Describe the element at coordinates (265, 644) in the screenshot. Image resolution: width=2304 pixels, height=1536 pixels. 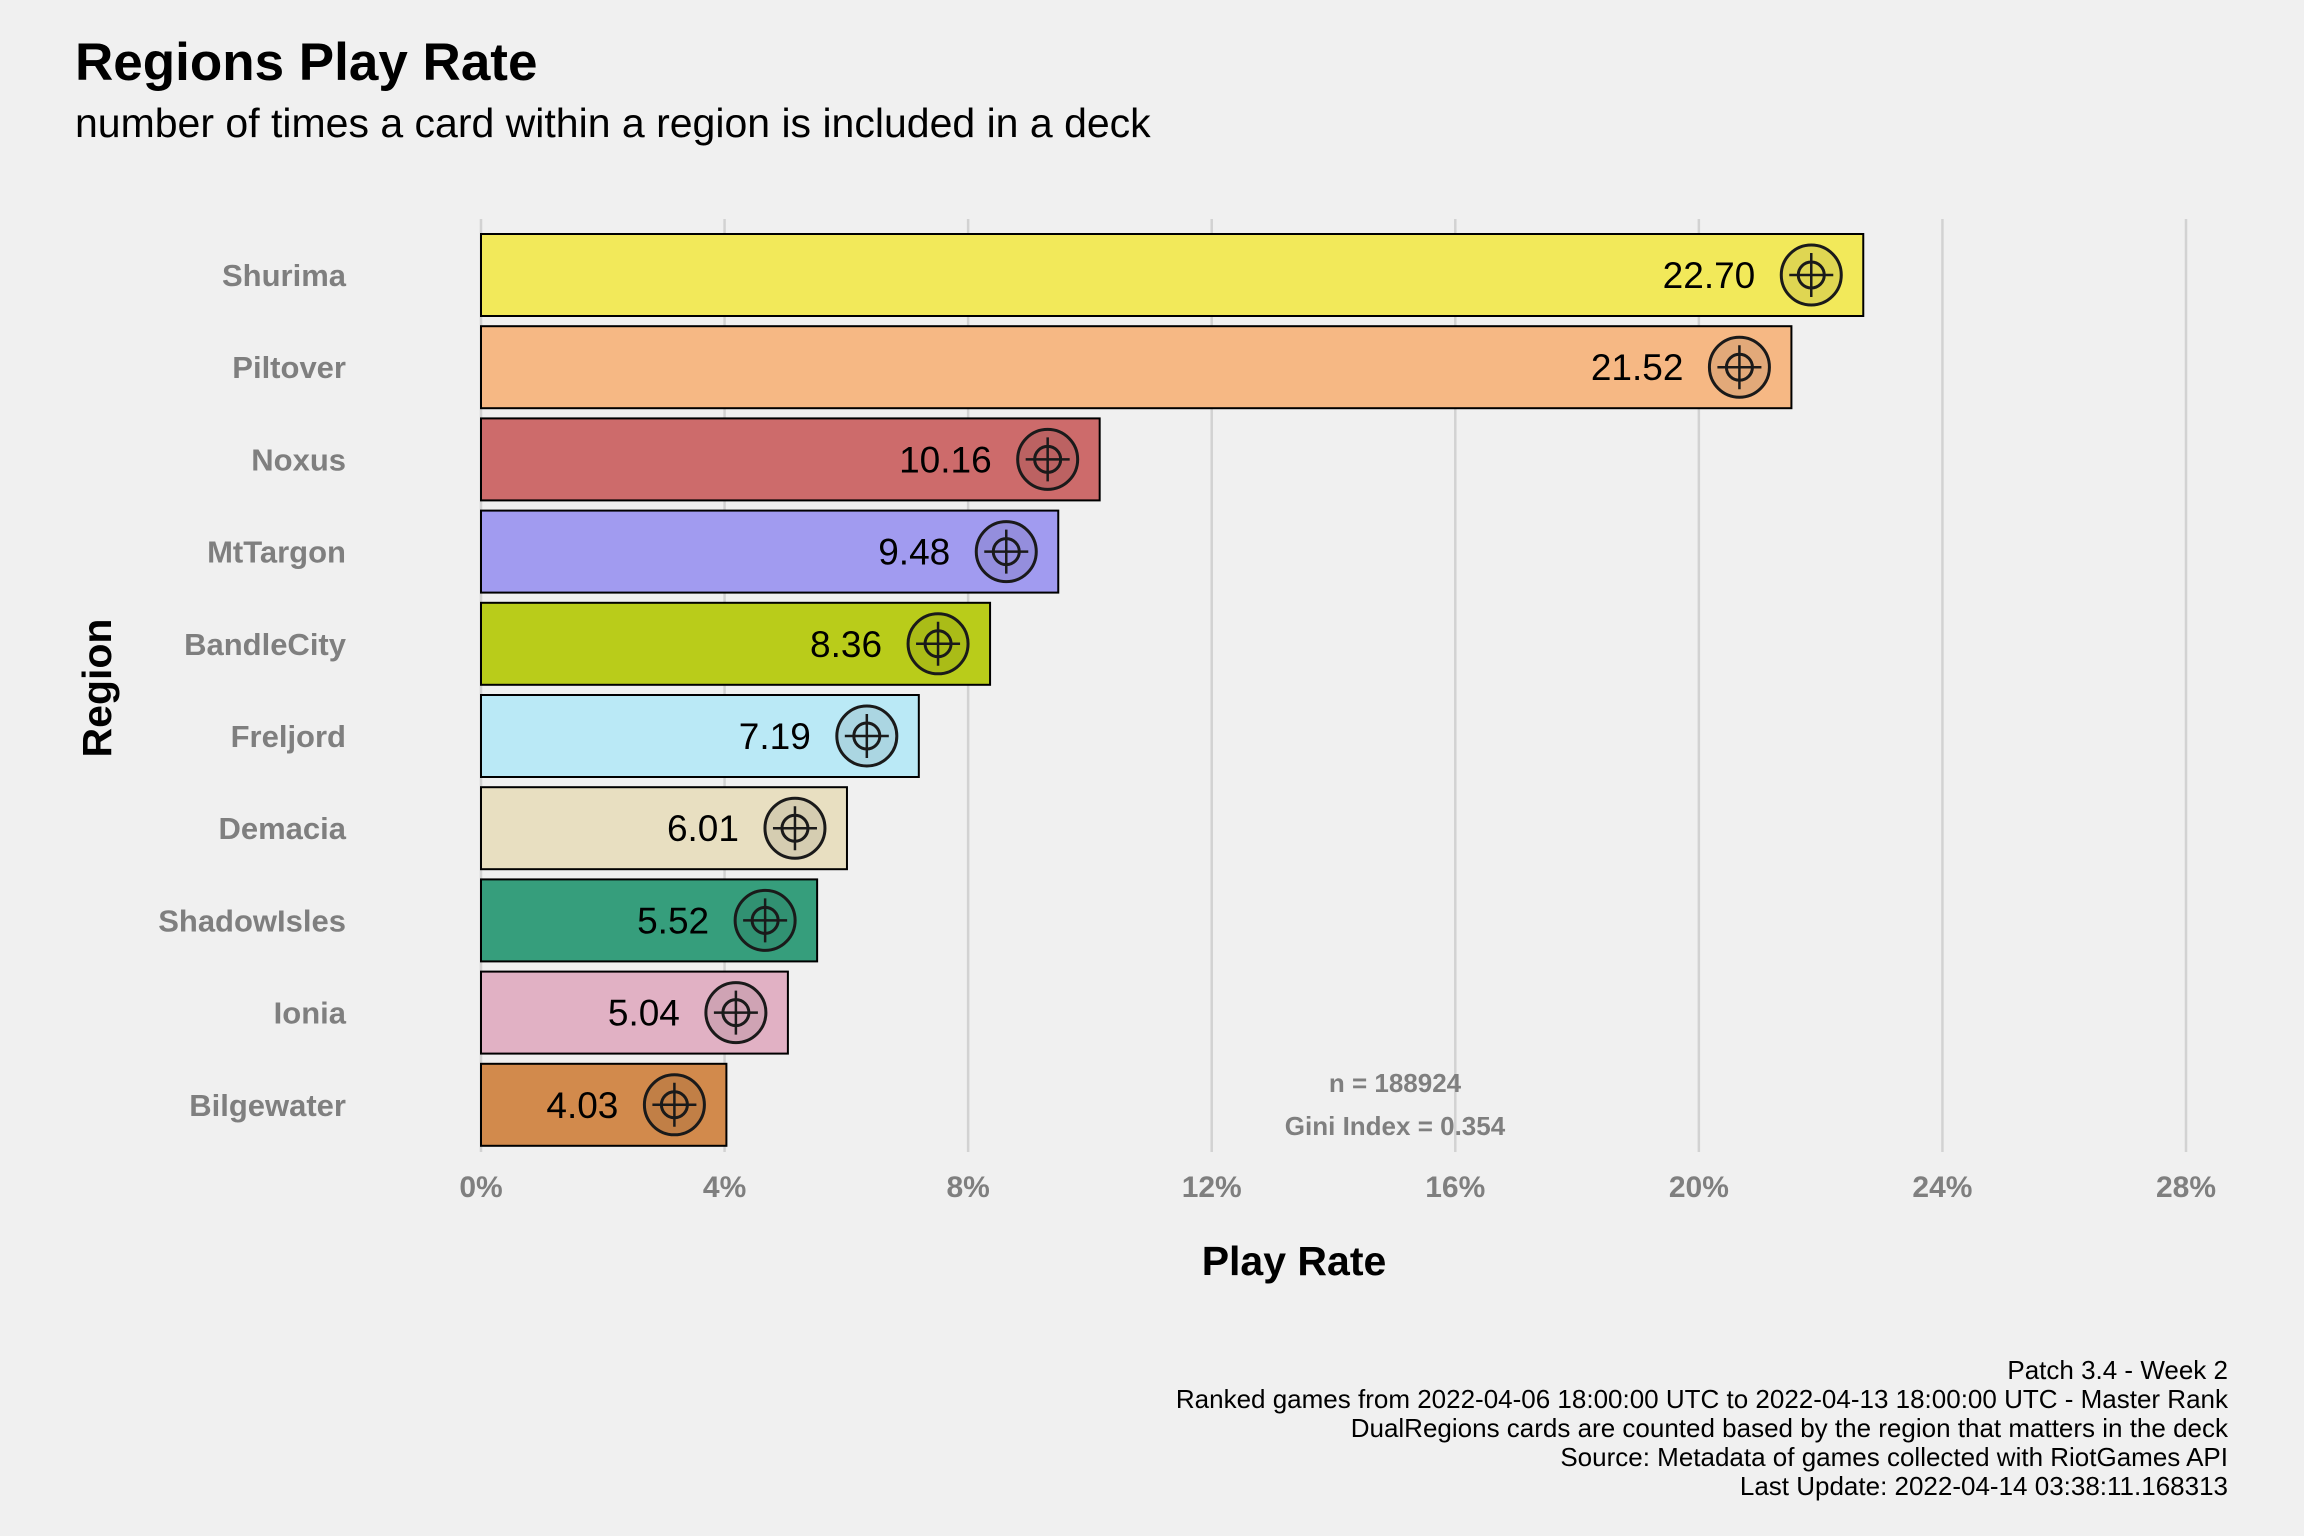
I see `category-label: BandleCity` at that location.